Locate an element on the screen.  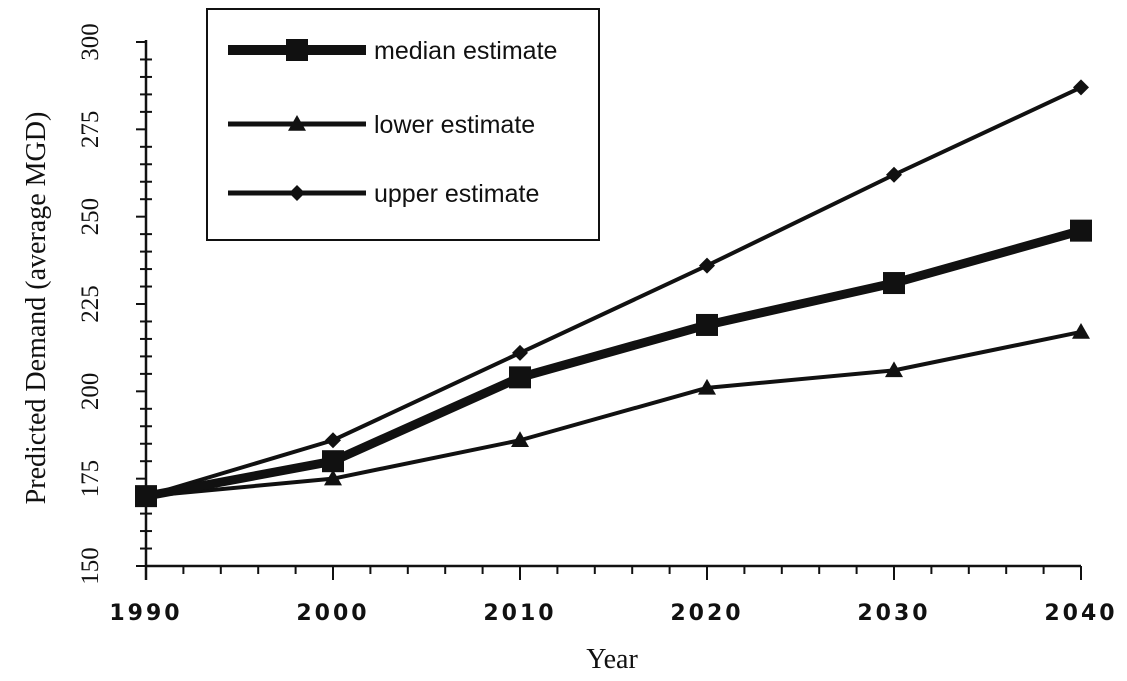
x-tick-label: 2030 is located at coordinates (893, 613).